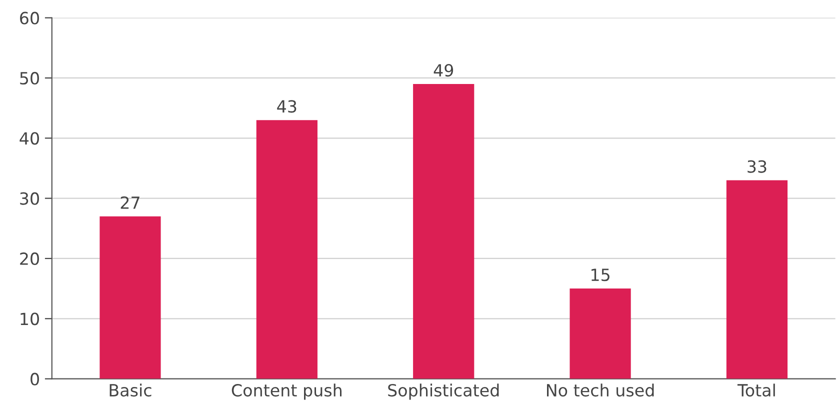  What do you see at coordinates (600, 390) in the screenshot?
I see `x-tick-label: No tech used` at bounding box center [600, 390].